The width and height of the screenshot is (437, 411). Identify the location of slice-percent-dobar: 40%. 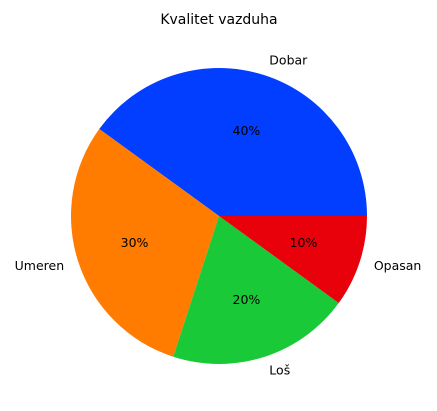
(247, 130).